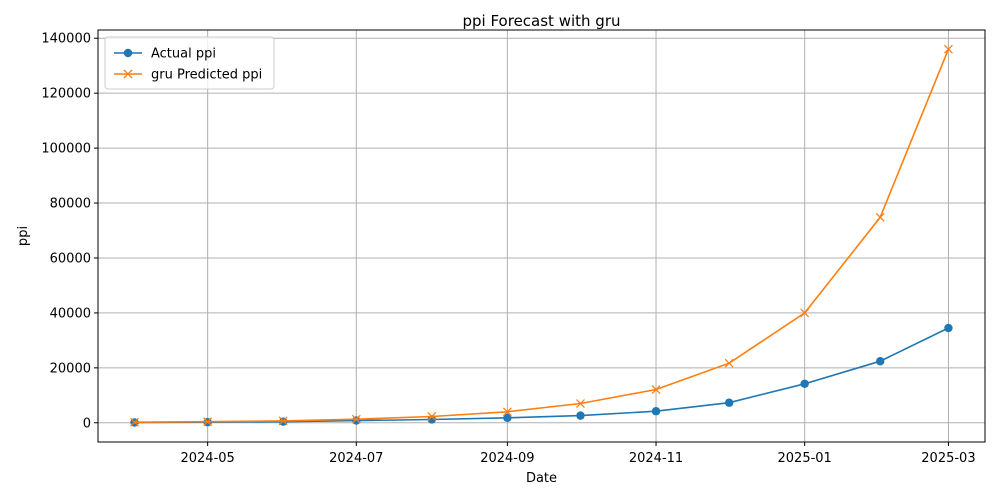  What do you see at coordinates (948, 458) in the screenshot?
I see `x-tick-label: 2025-03` at bounding box center [948, 458].